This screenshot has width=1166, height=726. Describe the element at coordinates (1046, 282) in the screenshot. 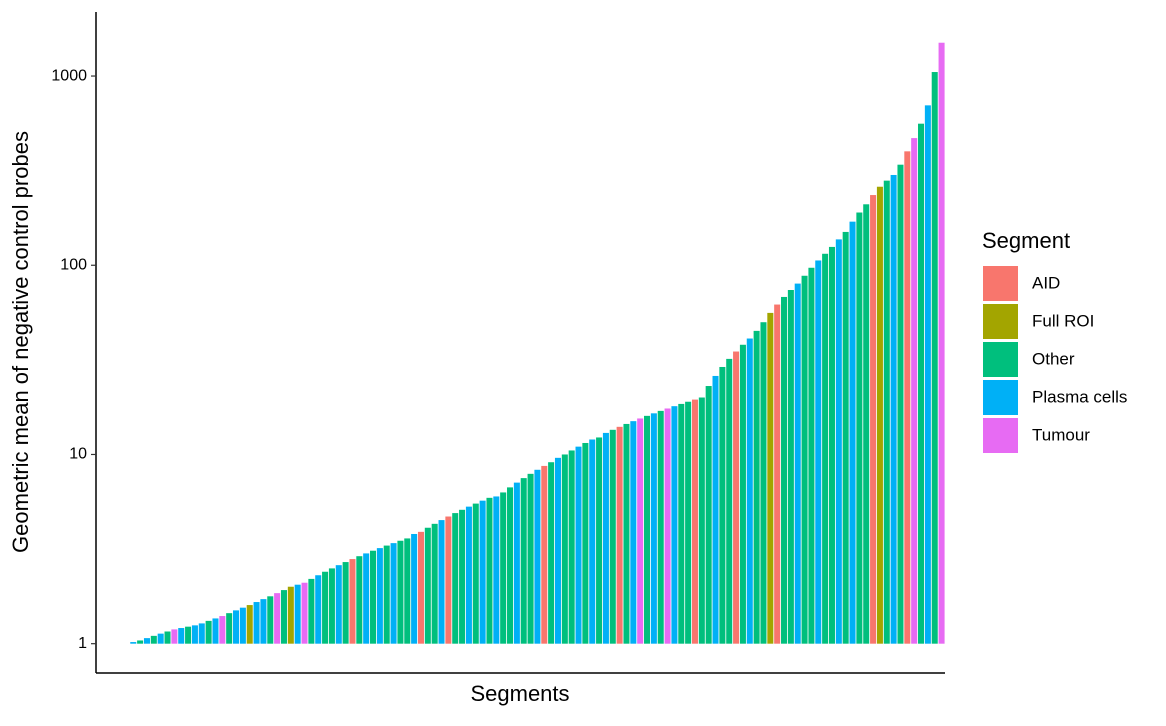

I see `legend-label: AID` at that location.